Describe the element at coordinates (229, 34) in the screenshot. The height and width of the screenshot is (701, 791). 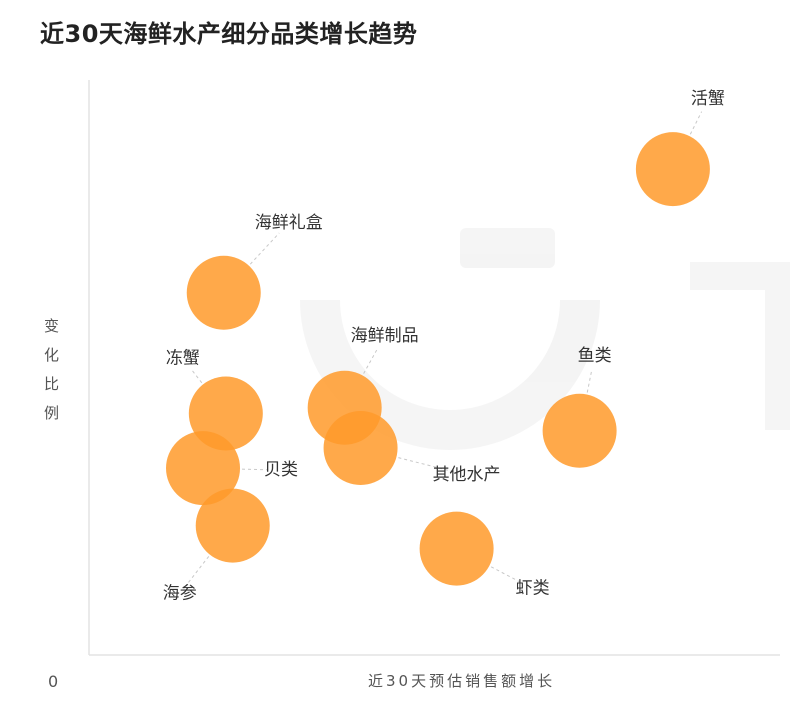
I see `chart-title: 近30天海鲜水产细分品类增长趋势` at that location.